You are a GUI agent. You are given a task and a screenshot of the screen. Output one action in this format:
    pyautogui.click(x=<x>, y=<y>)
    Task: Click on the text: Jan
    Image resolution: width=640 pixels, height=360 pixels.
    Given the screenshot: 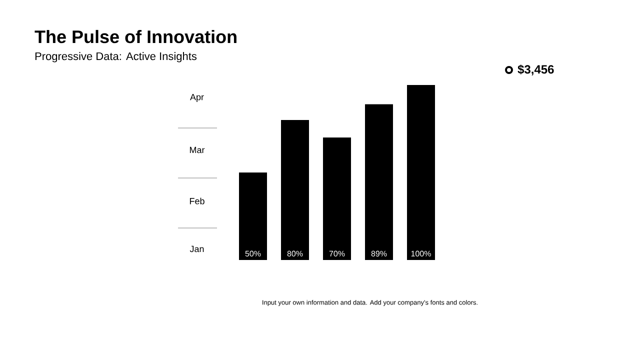 What is the action you would take?
    pyautogui.click(x=197, y=249)
    